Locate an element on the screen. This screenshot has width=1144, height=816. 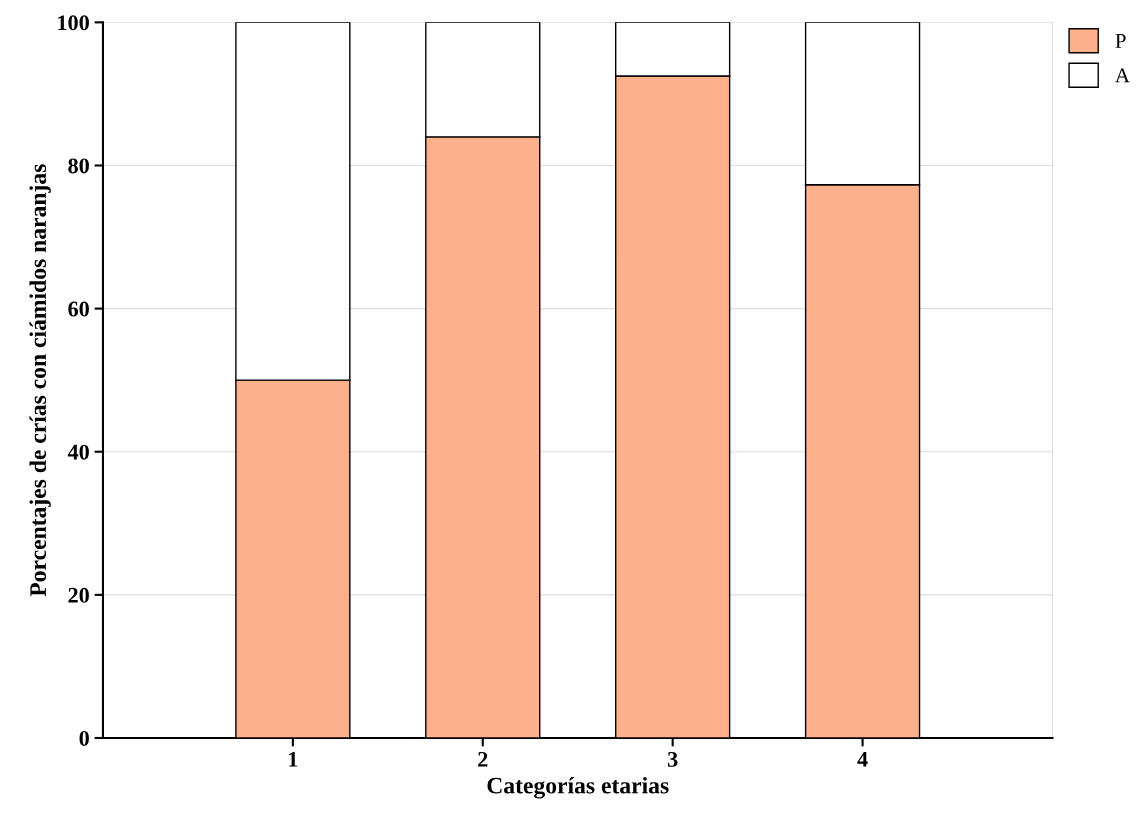
x-tick-label: 3 is located at coordinates (672, 759).